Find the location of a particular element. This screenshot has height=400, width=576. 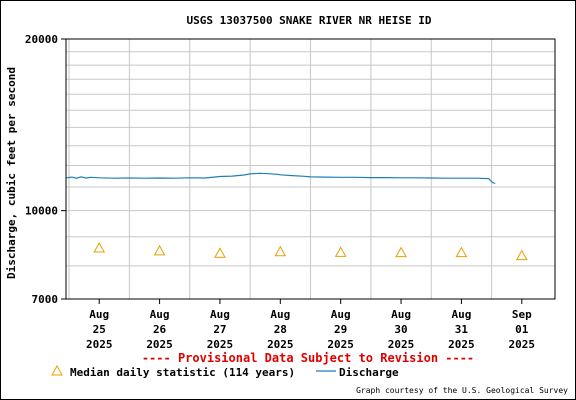

x-tick-label: 26 is located at coordinates (160, 329).